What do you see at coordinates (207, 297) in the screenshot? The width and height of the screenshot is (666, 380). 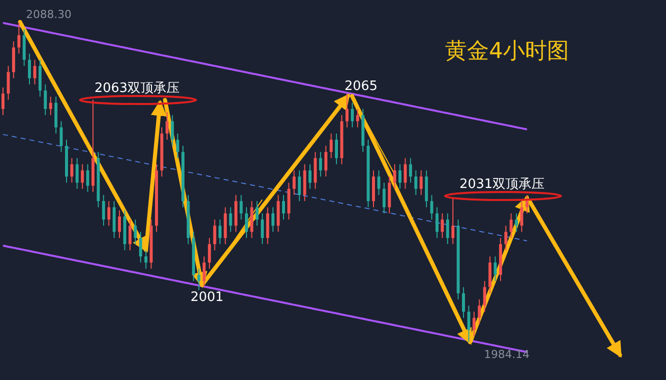 I see `annotation: 2001` at bounding box center [207, 297].